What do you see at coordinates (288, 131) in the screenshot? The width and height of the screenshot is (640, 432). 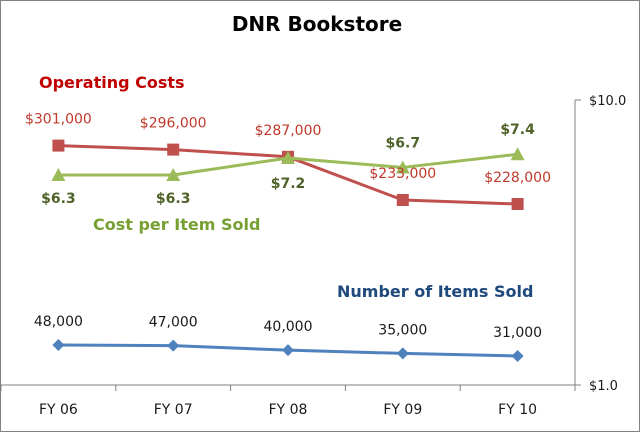 I see `operating-costs-data-label: $287,000` at bounding box center [288, 131].